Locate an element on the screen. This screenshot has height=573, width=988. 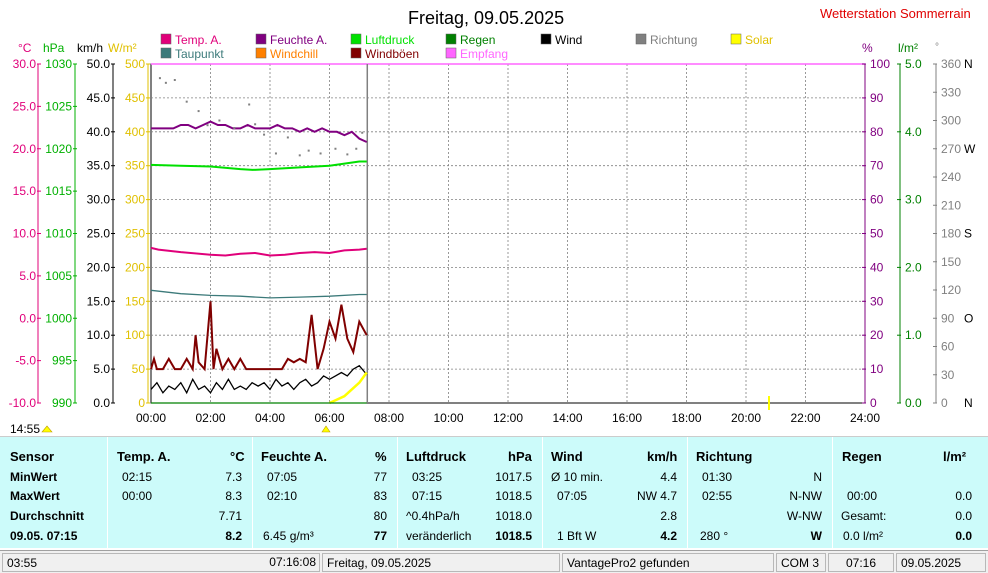
direction-axis-tick-label: 330 is located at coordinates (951, 92).